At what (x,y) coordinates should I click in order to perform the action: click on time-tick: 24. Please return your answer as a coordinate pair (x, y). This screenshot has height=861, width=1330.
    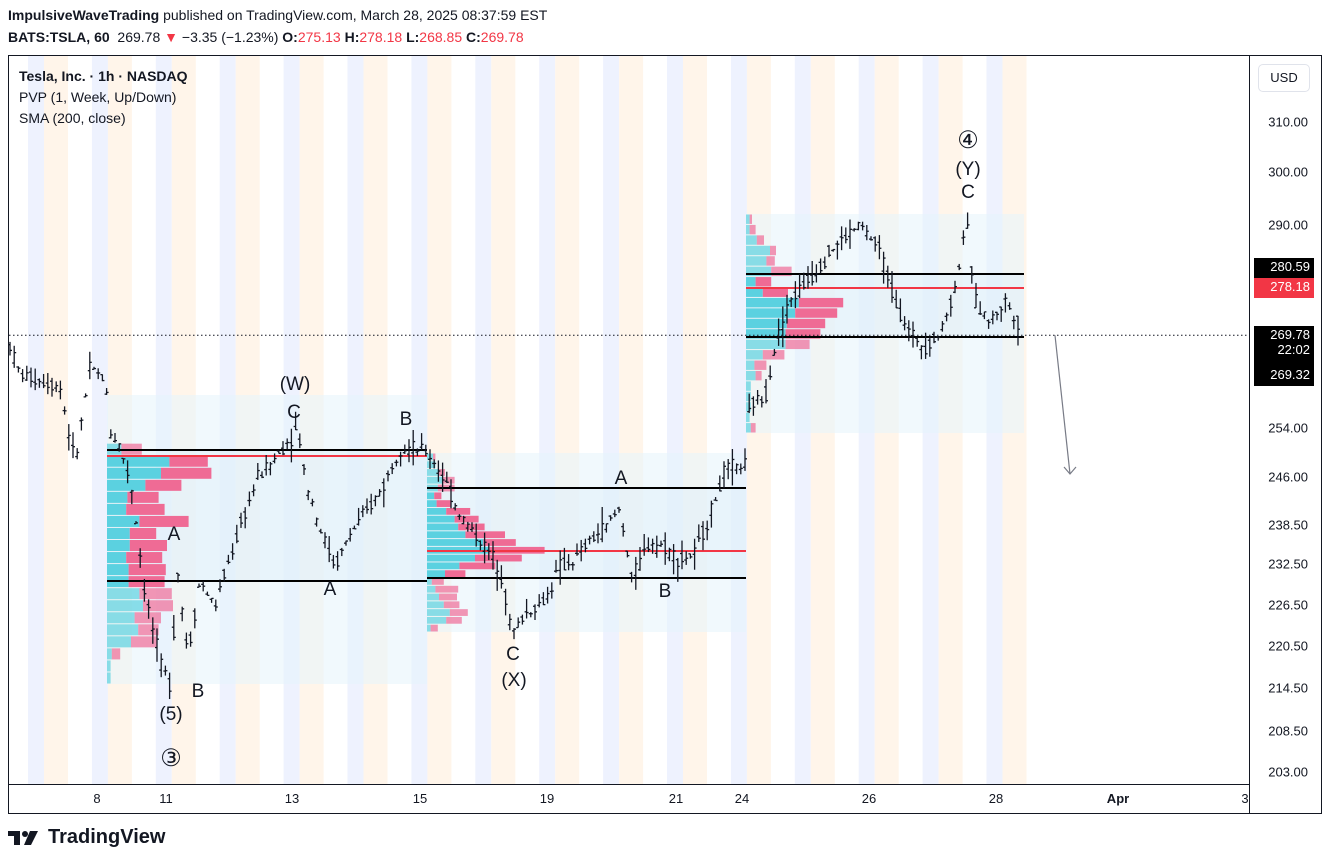
    Looking at the image, I should click on (742, 798).